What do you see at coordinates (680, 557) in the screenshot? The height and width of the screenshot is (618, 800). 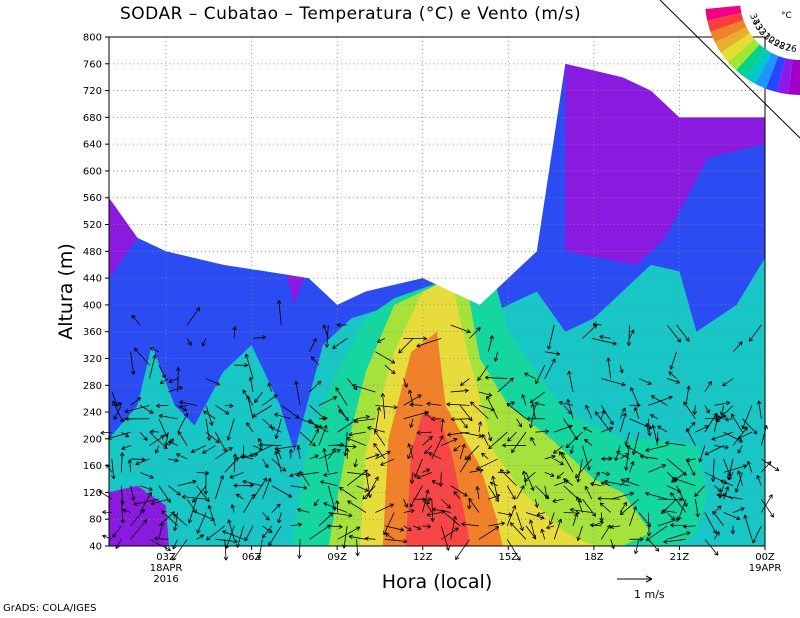 I see `xtick-label-6: 21Z` at bounding box center [680, 557].